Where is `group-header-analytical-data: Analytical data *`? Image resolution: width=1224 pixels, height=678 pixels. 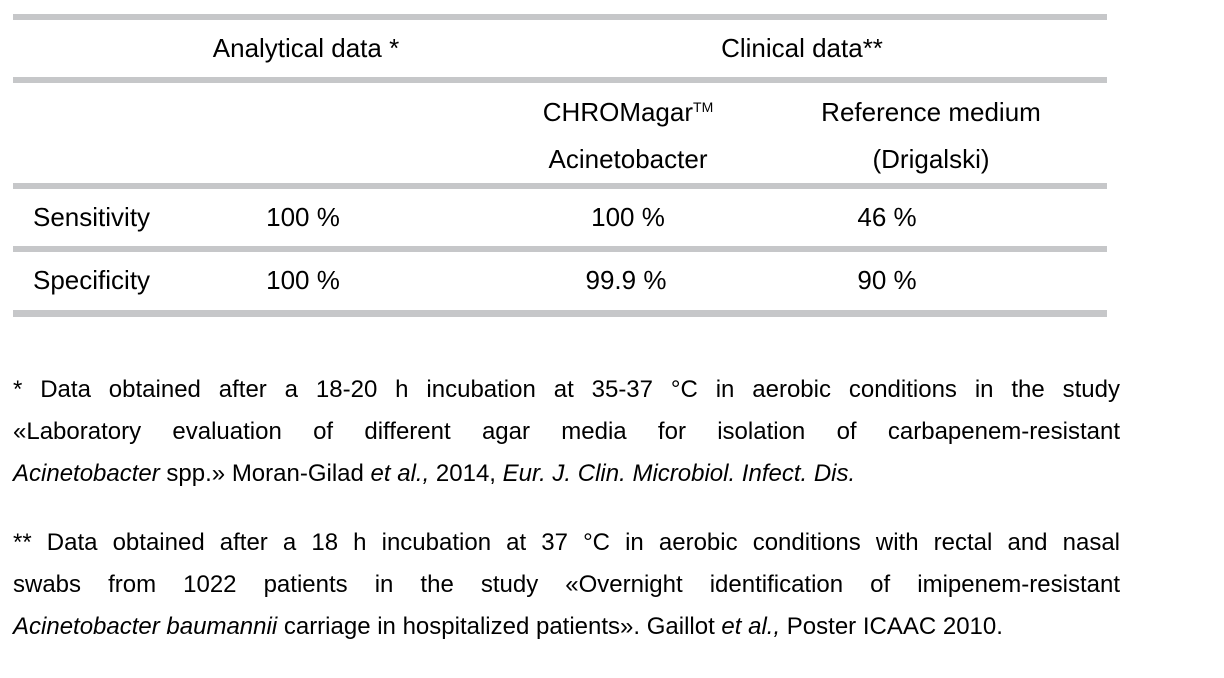 group-header-analytical-data: Analytical data * is located at coordinates (306, 48).